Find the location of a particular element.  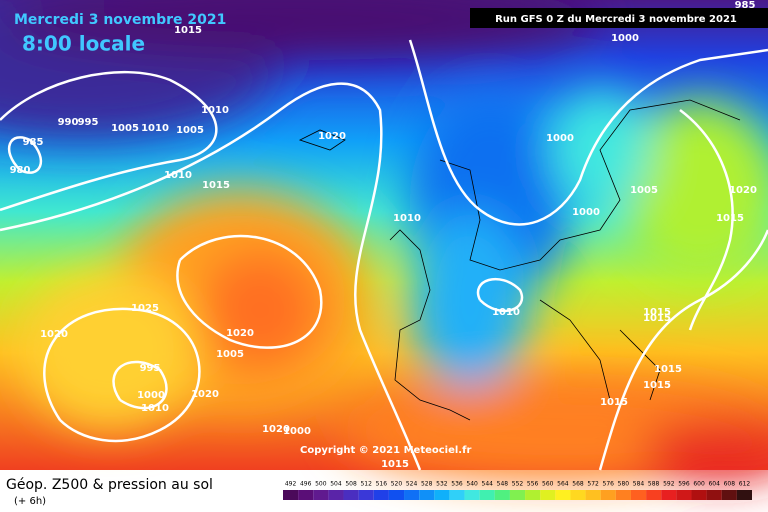

isobar-label: 1025 is located at coordinates (145, 308).